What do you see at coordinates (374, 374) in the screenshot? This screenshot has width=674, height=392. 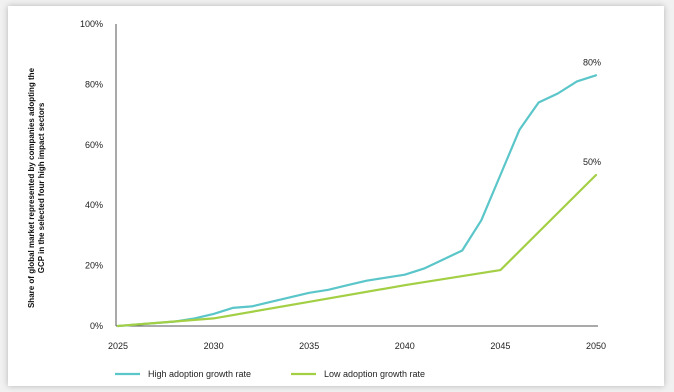 I see `legend-label: Low adoption growth rate` at bounding box center [374, 374].